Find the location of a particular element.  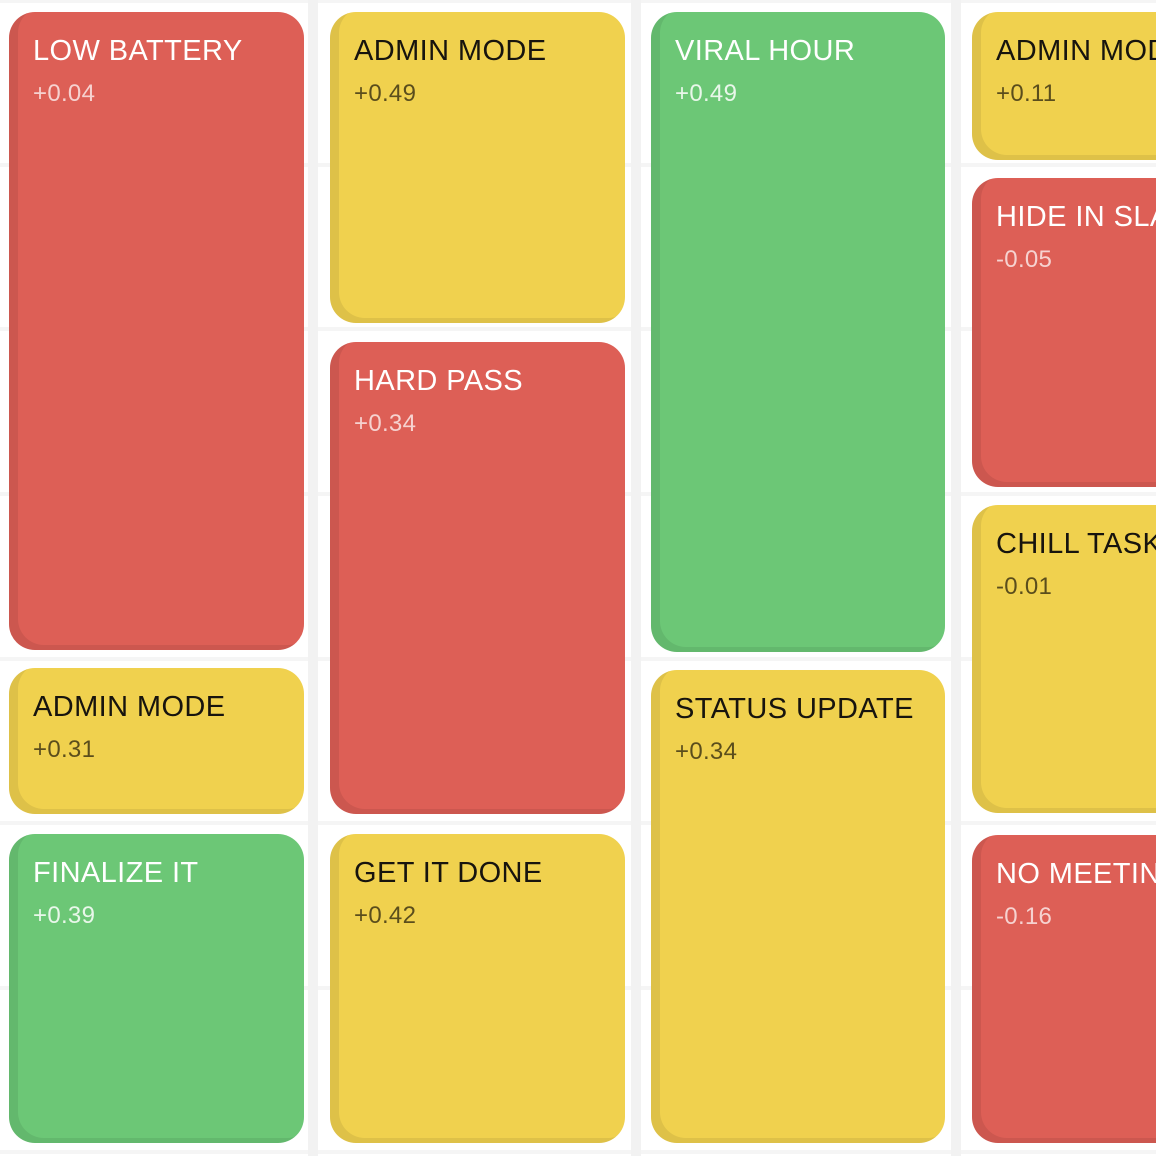

card-status-update: STATUS UPDATE +0.34 is located at coordinates (798, 906).